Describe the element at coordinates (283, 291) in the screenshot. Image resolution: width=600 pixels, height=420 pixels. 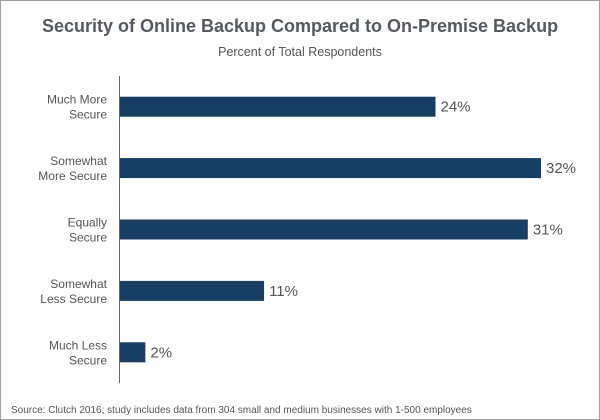
I see `data-label: 11%` at that location.